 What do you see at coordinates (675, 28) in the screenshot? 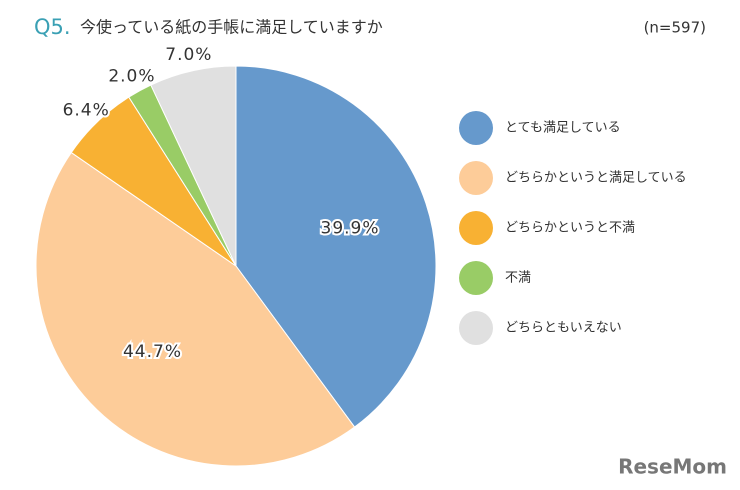
I see `sample-size: (n=597)` at bounding box center [675, 28].